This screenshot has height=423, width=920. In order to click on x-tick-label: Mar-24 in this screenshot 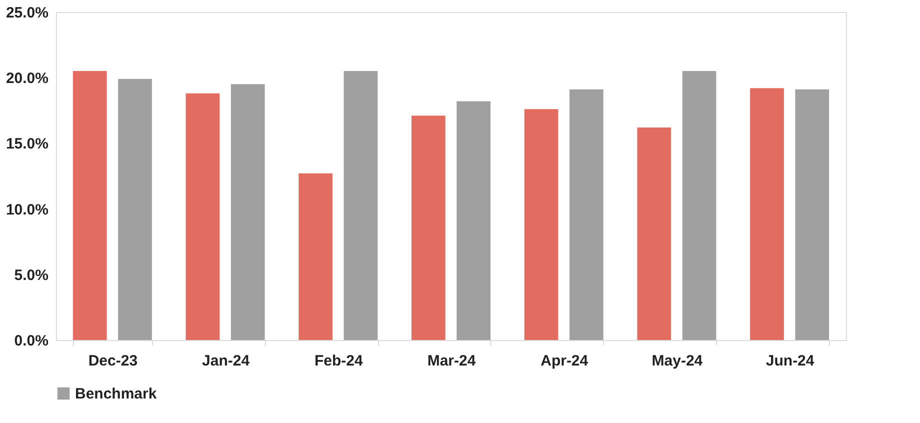, I will do `click(451, 361)`.